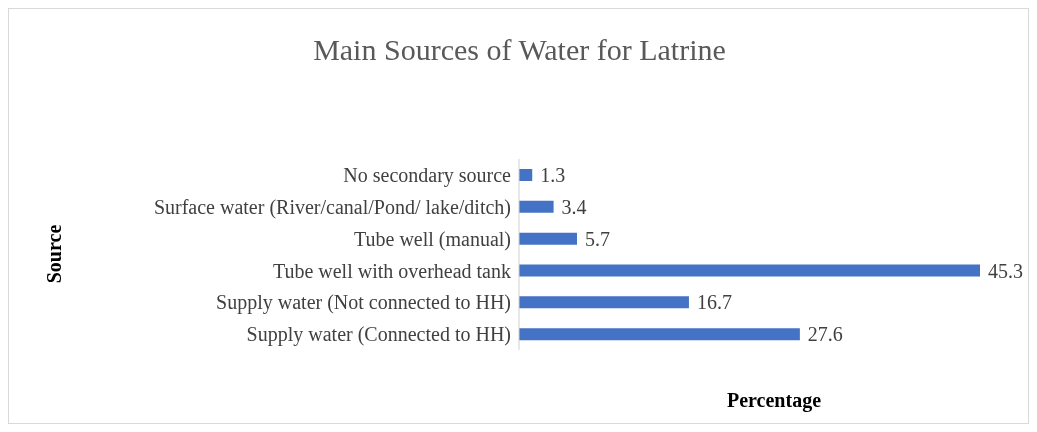 This screenshot has height=432, width=1037. I want to click on data-label: 3.4, so click(574, 206).